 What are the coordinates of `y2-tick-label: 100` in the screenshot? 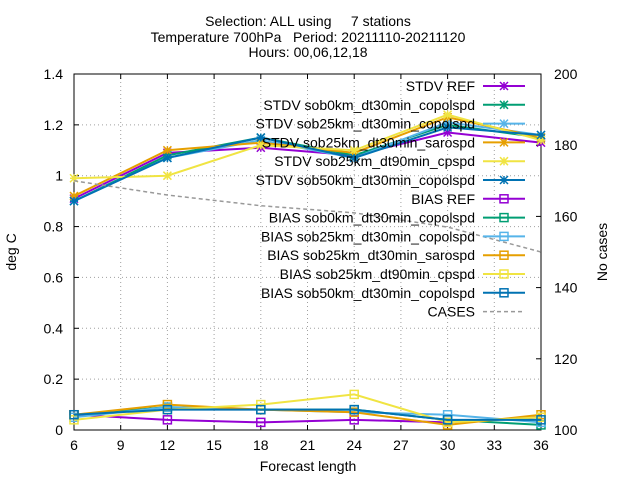 It's located at (566, 430).